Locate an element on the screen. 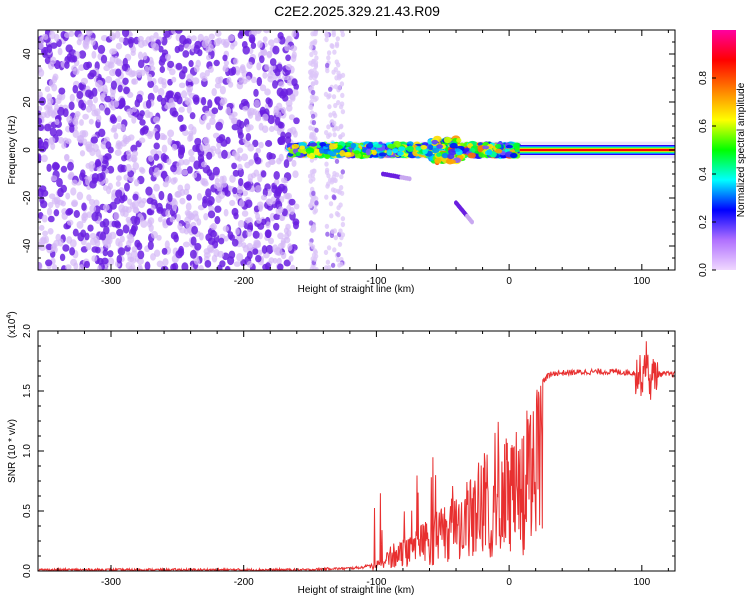 The width and height of the screenshot is (750, 600). x-tick-label: -100 is located at coordinates (376, 281).